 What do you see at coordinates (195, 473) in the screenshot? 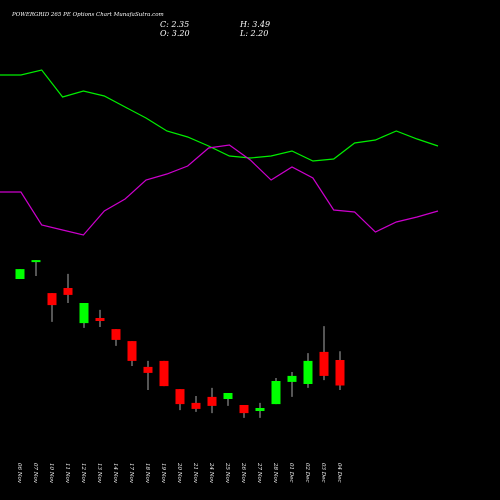
I see `x-tick-label: 21 Nov` at bounding box center [195, 473].